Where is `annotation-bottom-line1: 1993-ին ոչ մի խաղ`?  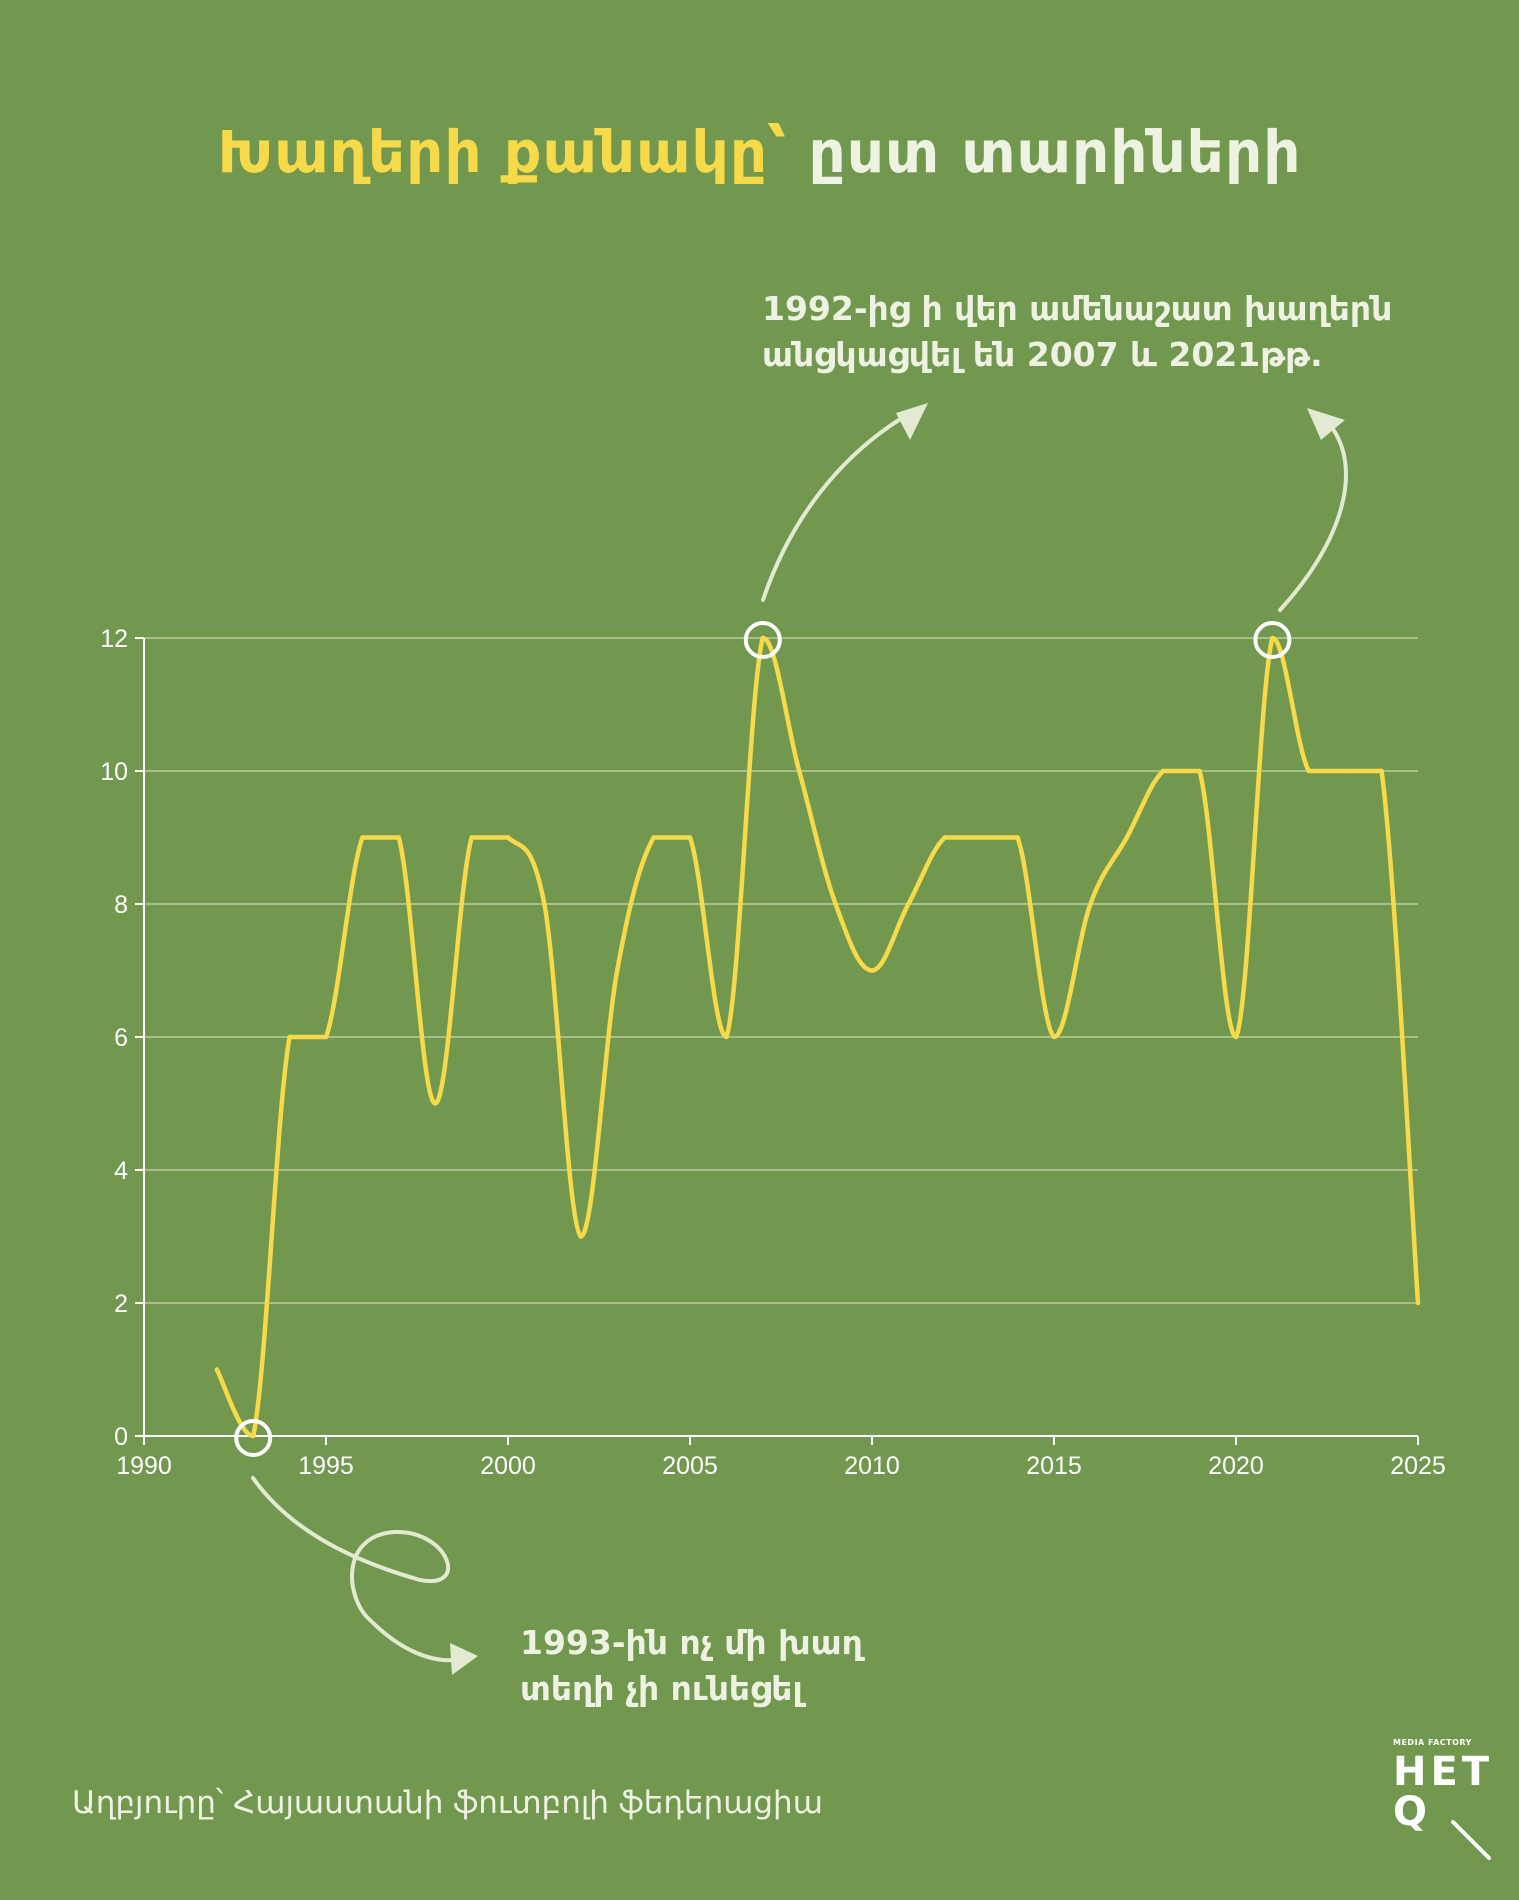
annotation-bottom-line1: 1993-ին ոչ մի խաղ is located at coordinates (691, 1642).